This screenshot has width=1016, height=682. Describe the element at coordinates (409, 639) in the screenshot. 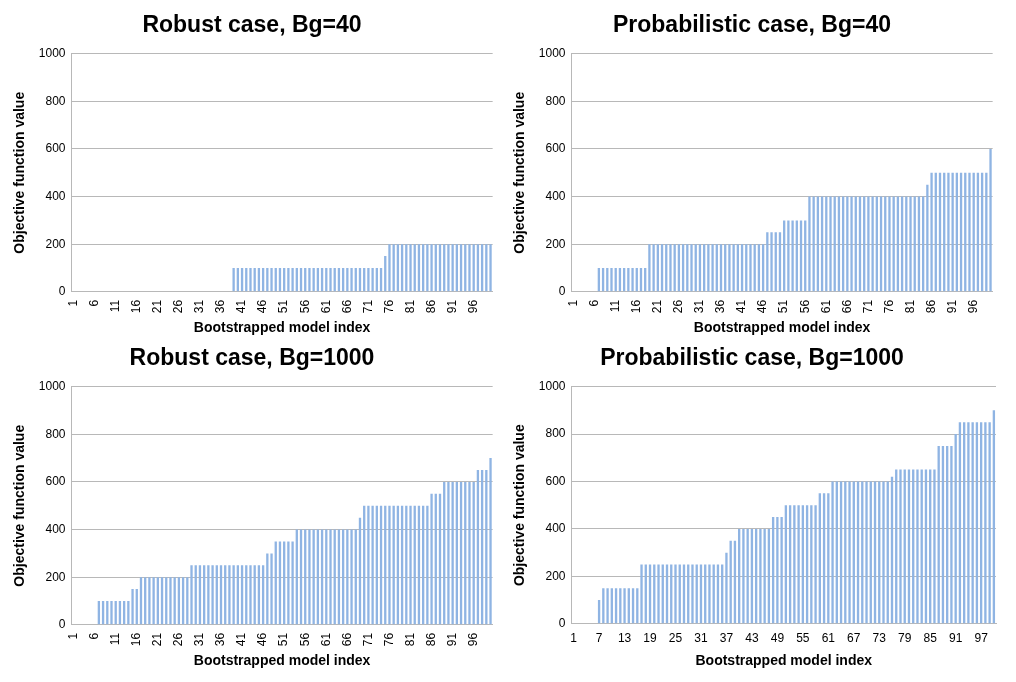

I see `x-tick-label: 81` at that location.